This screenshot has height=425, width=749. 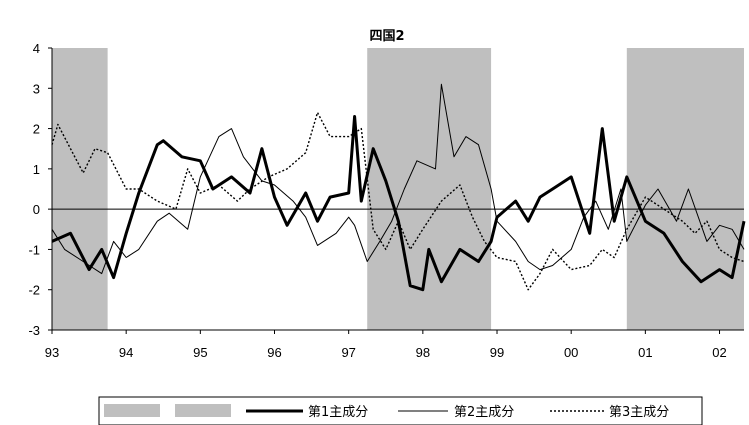 I want to click on y-tick-label: -1, so click(x=34, y=249).